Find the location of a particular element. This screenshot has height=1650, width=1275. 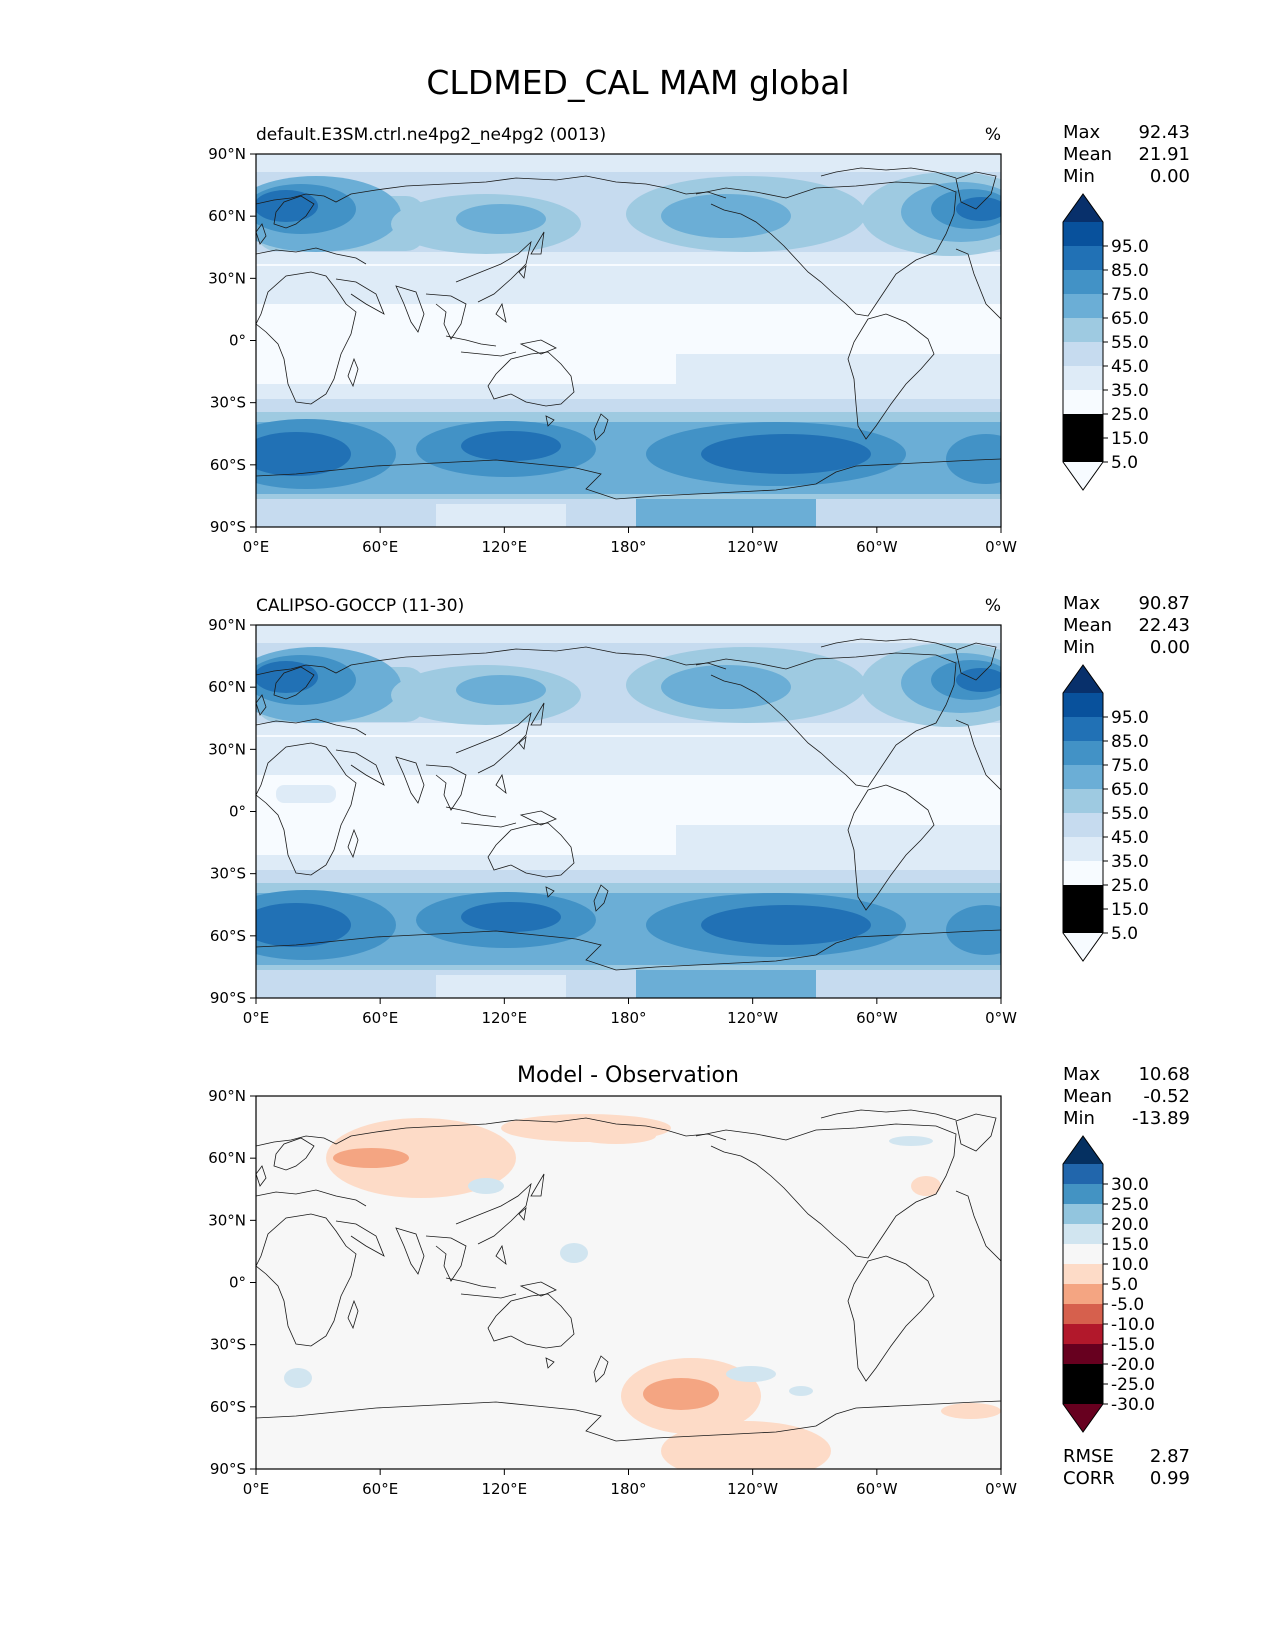

colorbar-label: -30.0 is located at coordinates (1133, 1405).